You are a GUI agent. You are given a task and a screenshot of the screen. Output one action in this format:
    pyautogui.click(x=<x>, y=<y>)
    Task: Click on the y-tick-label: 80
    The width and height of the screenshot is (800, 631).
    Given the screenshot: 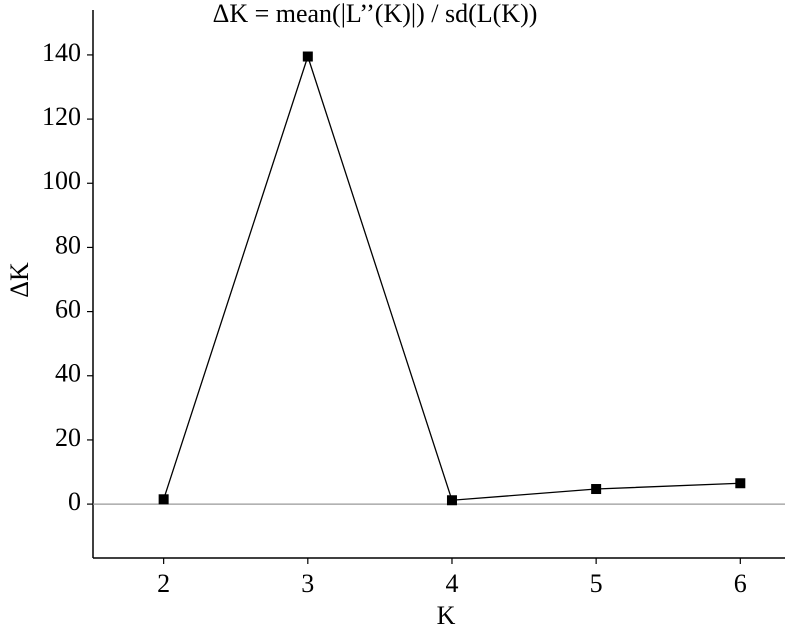 What is the action you would take?
    pyautogui.click(x=68, y=244)
    